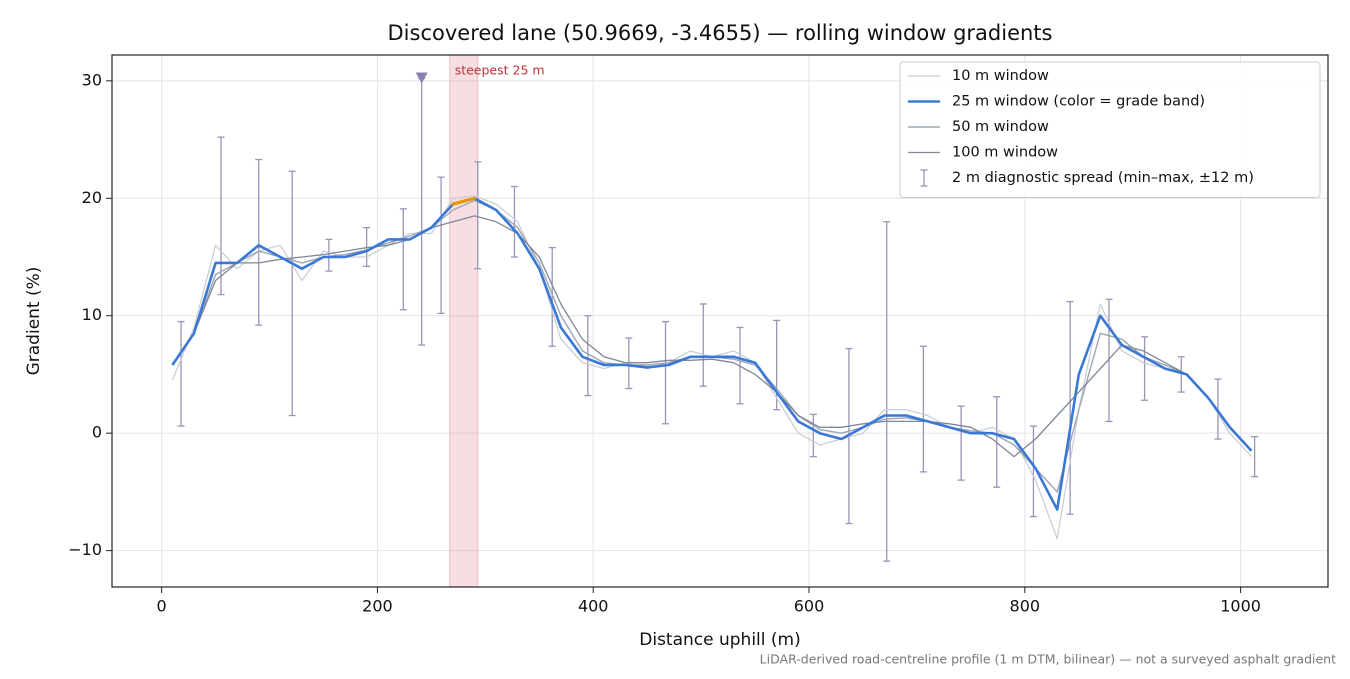  I want to click on x-tick-label: 400, so click(593, 606).